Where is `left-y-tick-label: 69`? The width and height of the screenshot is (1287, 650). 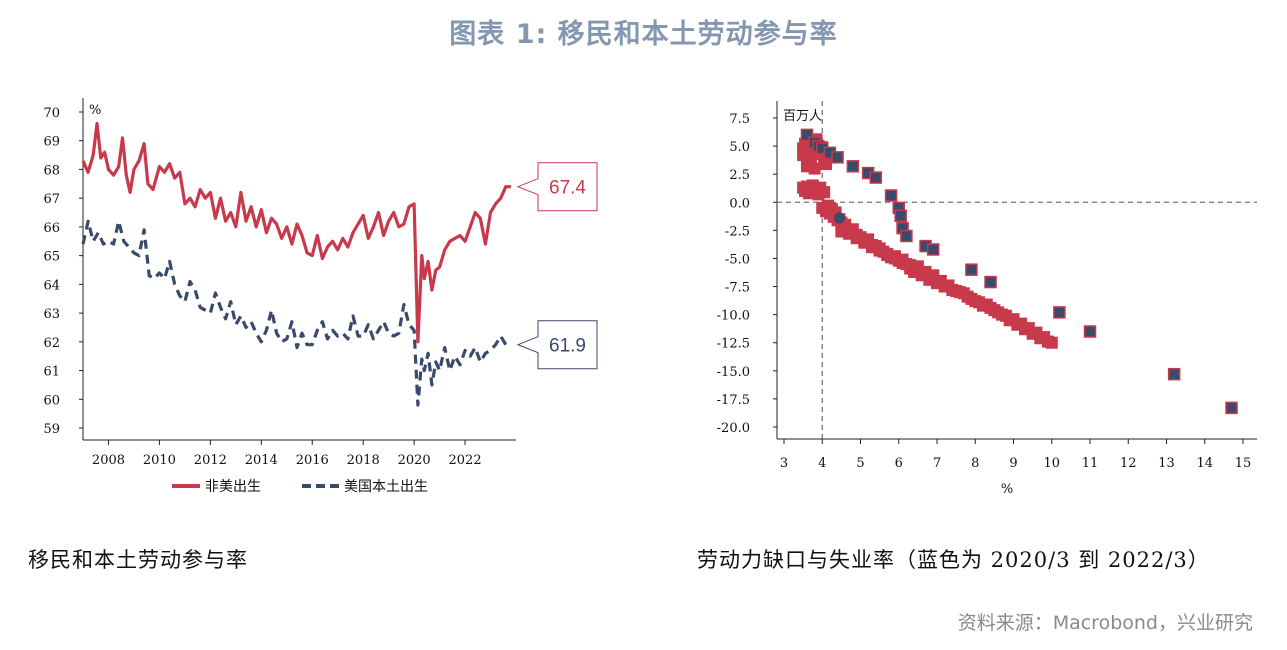
left-y-tick-label: 69 is located at coordinates (51, 142).